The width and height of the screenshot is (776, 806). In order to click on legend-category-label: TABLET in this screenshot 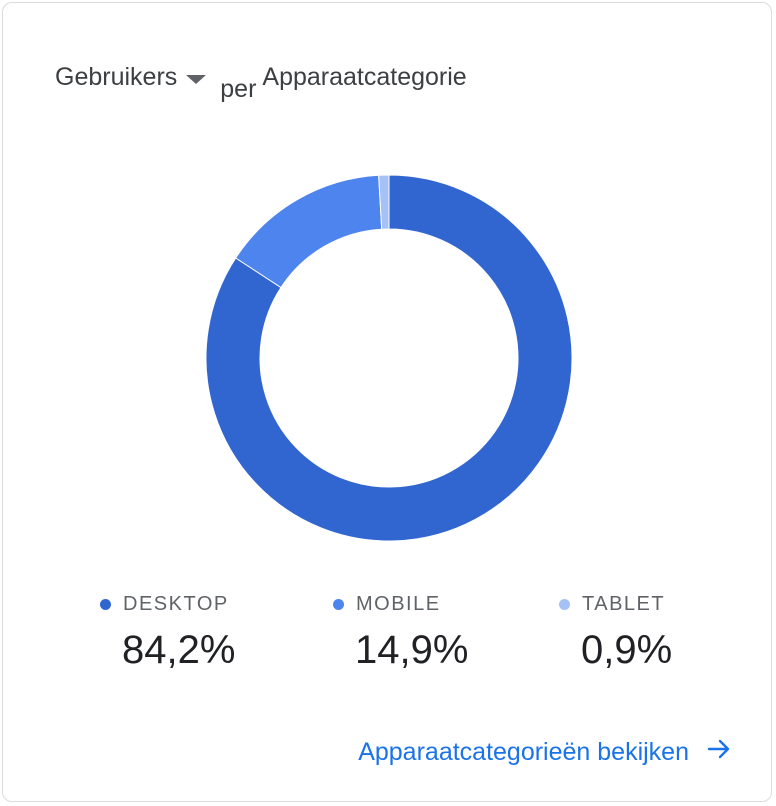, I will do `click(624, 603)`.